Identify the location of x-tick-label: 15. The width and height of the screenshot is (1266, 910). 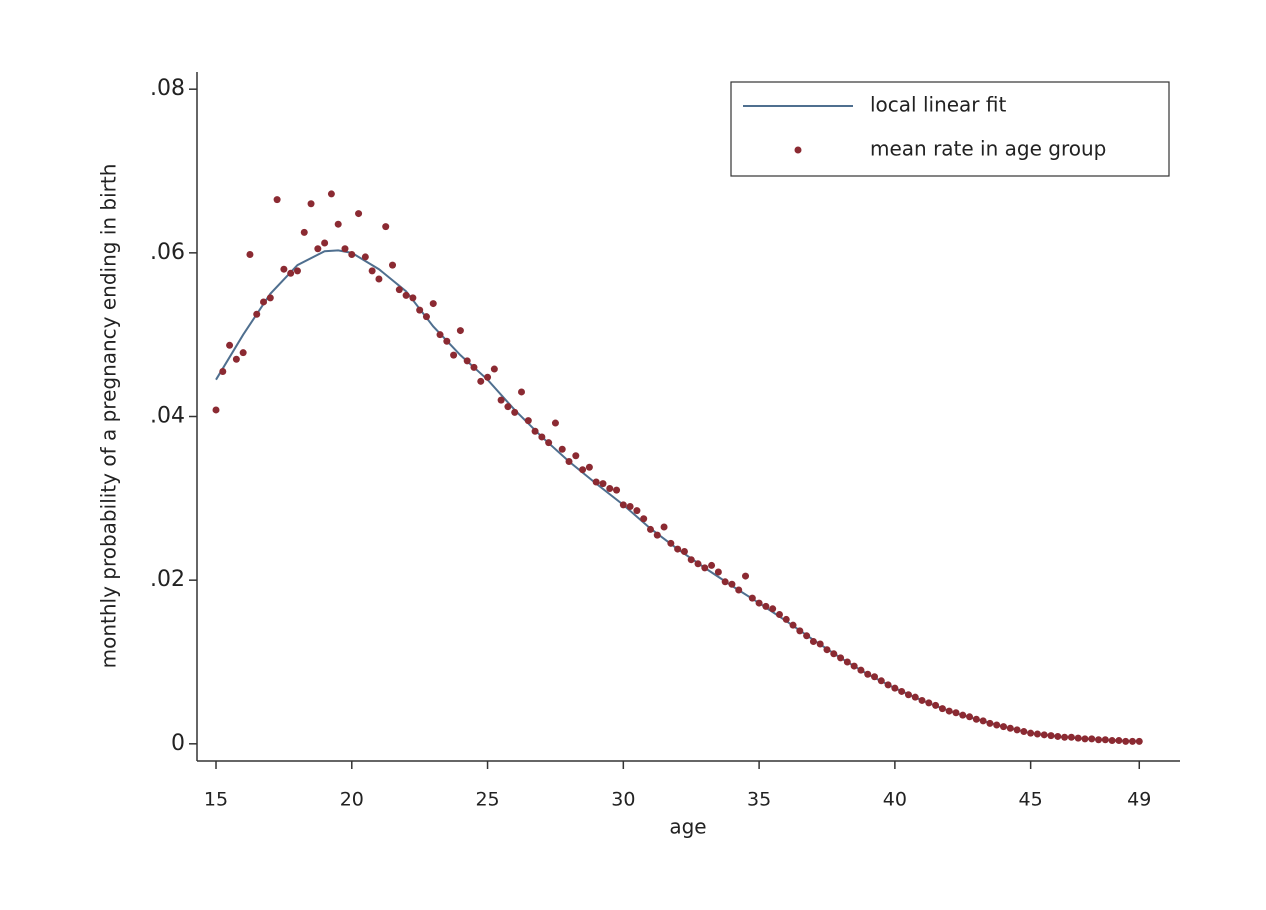
(216, 800).